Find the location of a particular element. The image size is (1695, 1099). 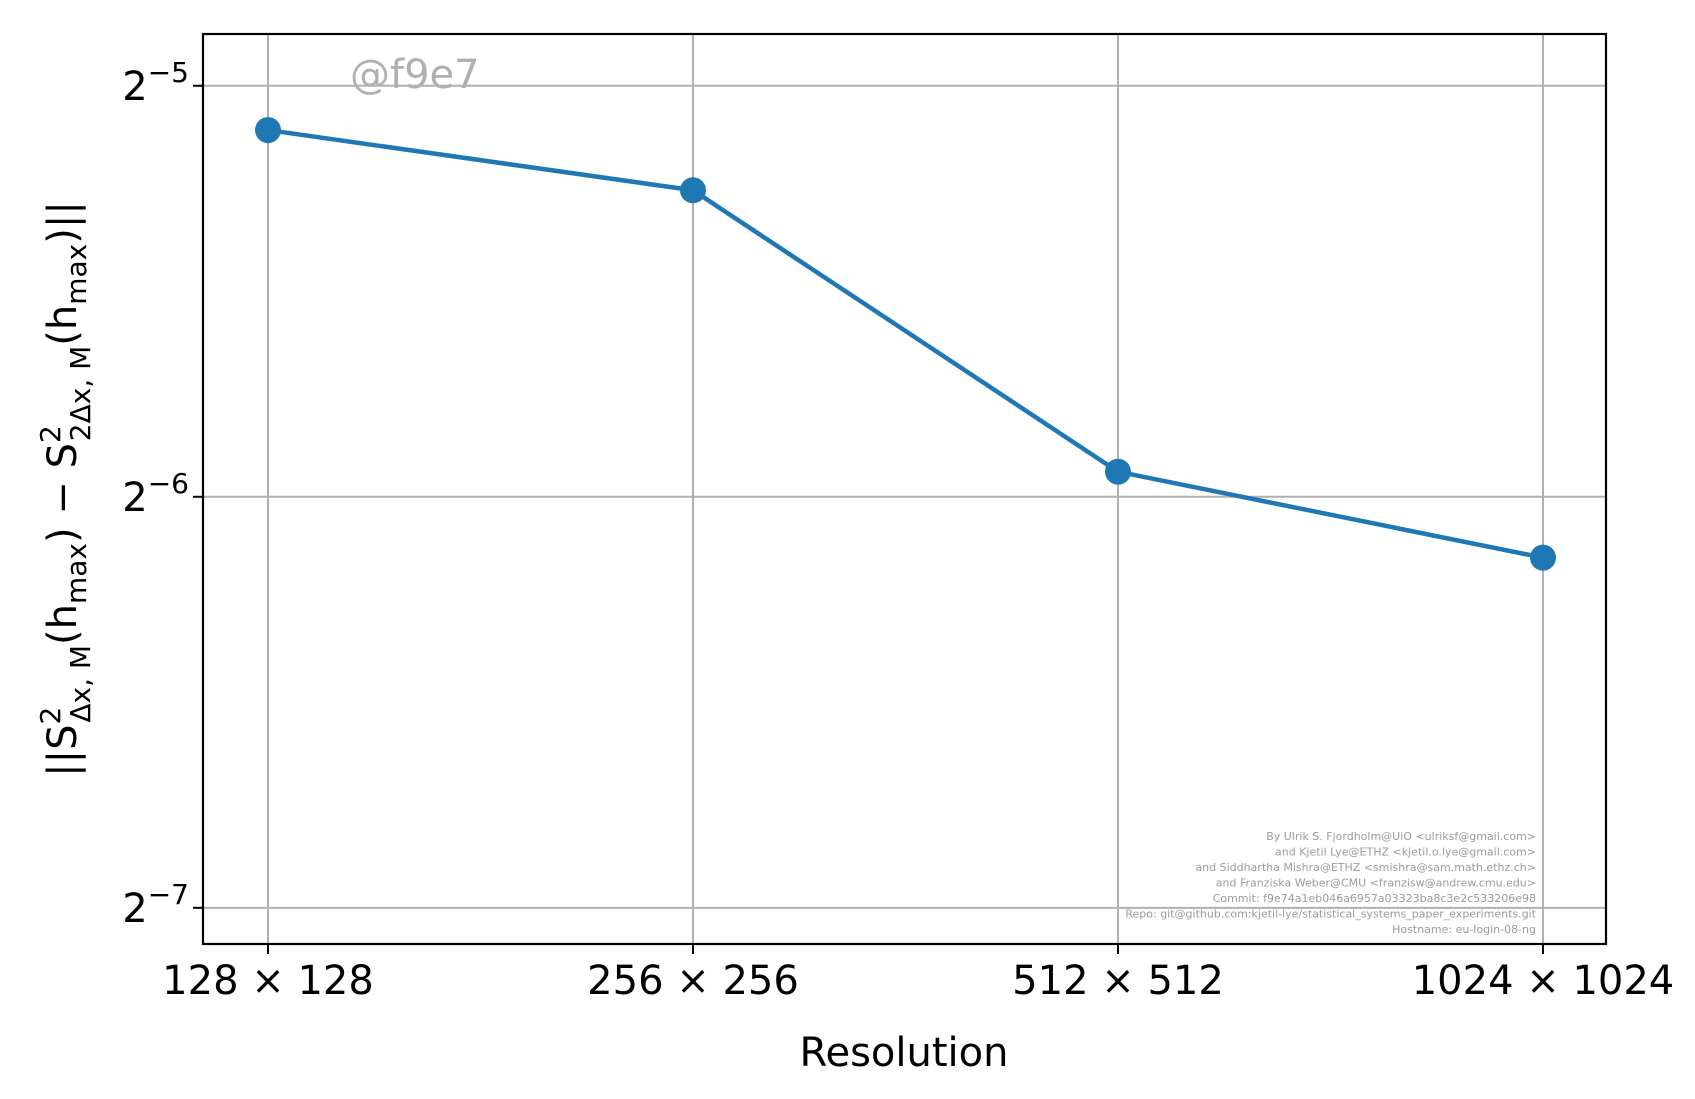

x-tick-label: 256 × 256 is located at coordinates (693, 981).